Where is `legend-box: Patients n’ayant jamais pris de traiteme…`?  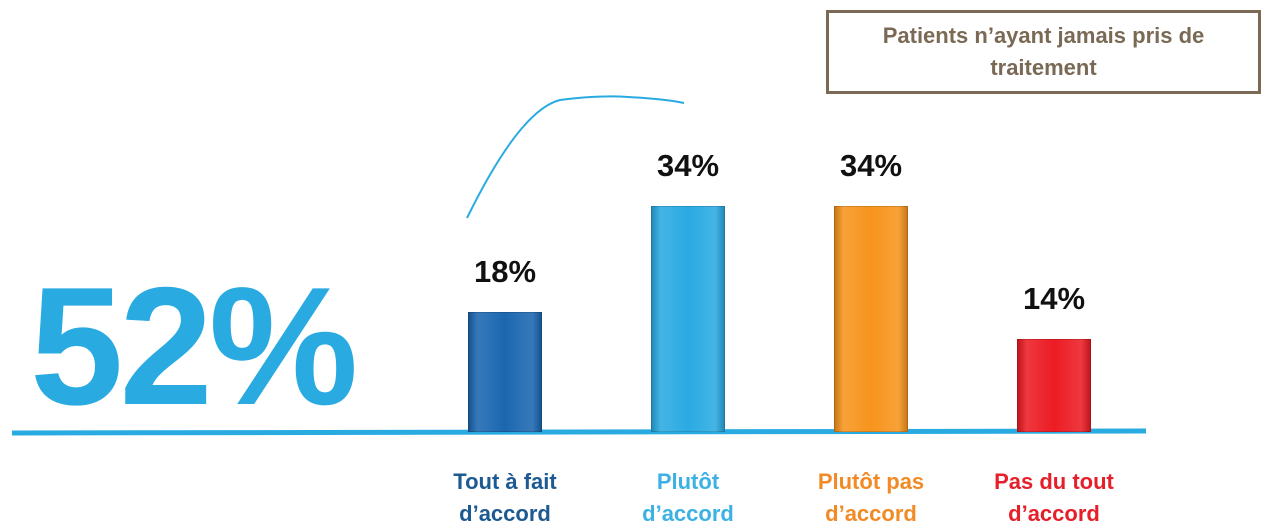 legend-box: Patients n’ayant jamais pris de traiteme… is located at coordinates (1043, 52).